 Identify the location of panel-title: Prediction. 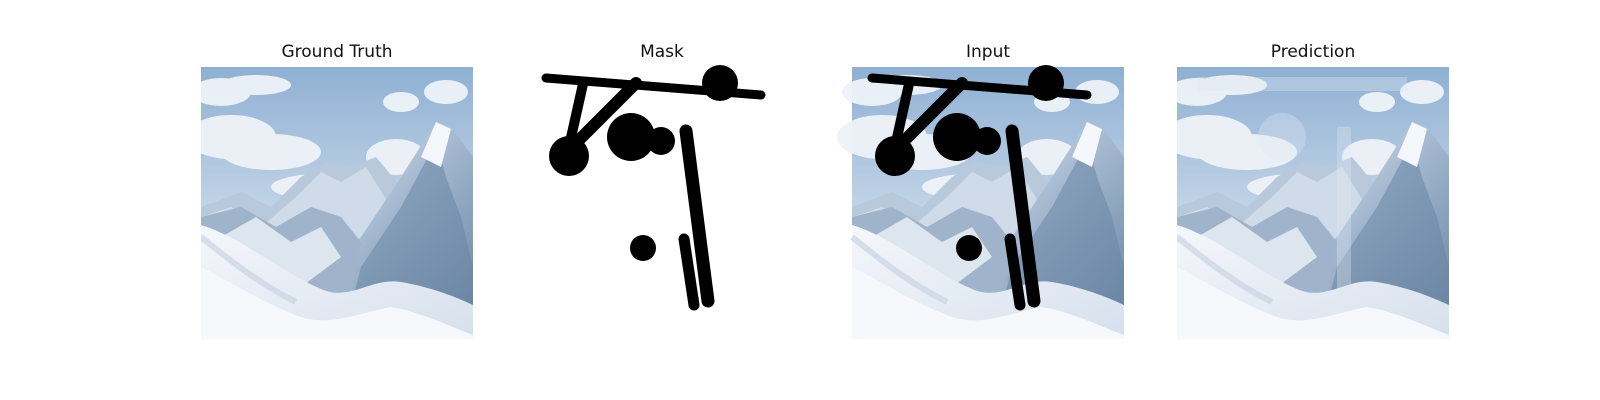
(1313, 52).